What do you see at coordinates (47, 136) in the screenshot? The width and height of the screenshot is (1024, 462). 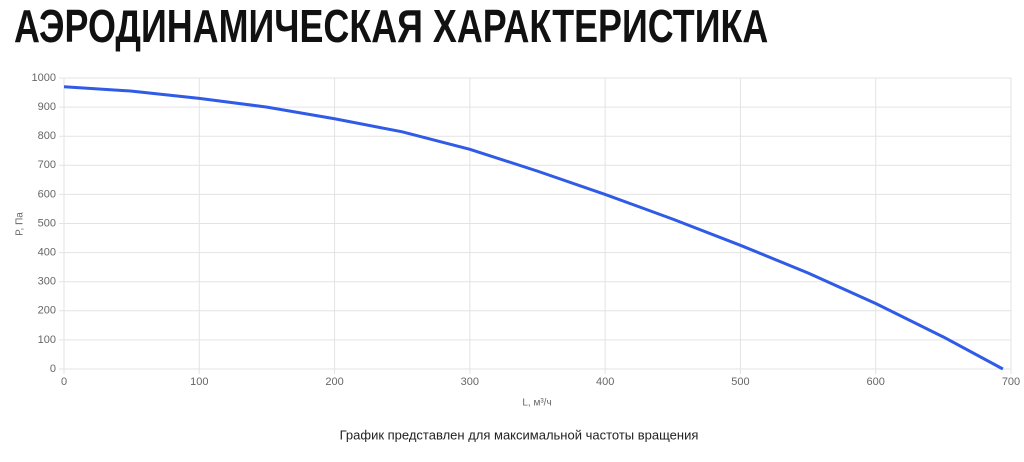 I see `y-tick-label: 800` at bounding box center [47, 136].